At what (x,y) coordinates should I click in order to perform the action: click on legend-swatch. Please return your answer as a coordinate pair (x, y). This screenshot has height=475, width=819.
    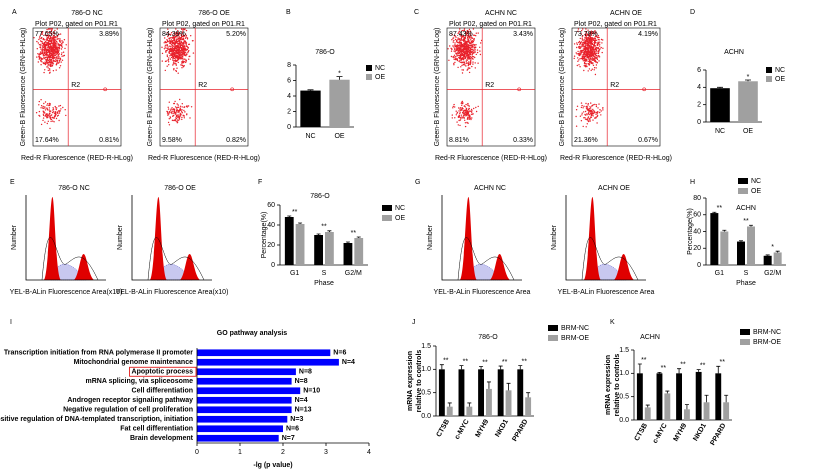
    Looking at the image, I should click on (745, 332).